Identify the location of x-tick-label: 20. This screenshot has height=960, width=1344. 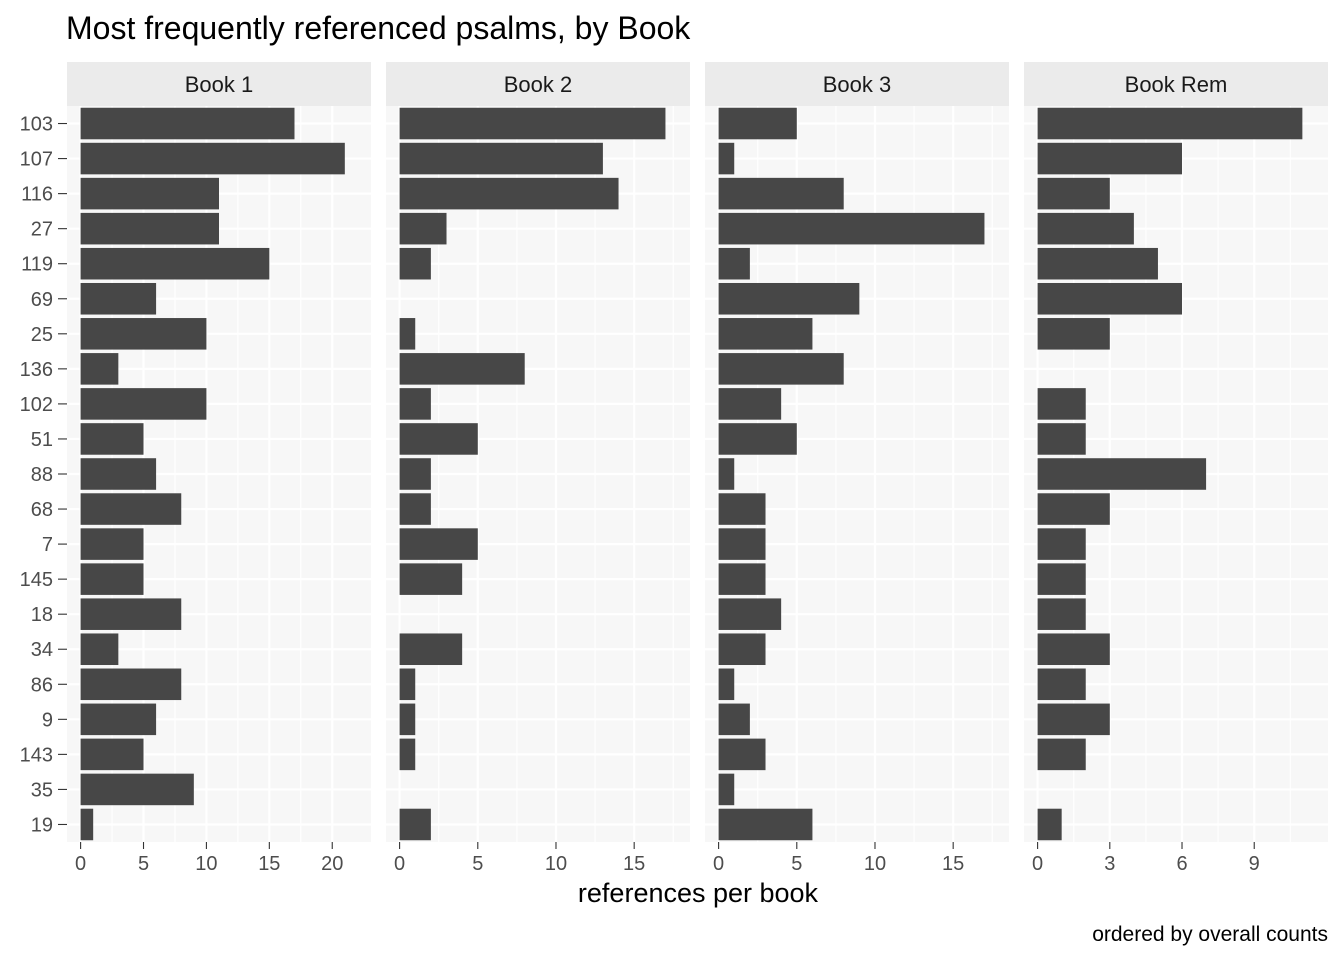
(332, 864).